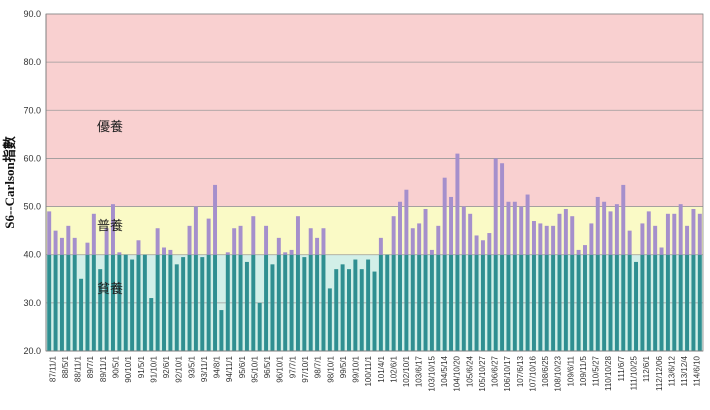 The width and height of the screenshot is (710, 410). What do you see at coordinates (507, 373) in the screenshot?
I see `x-tick-label: 106/10/17` at bounding box center [507, 373].